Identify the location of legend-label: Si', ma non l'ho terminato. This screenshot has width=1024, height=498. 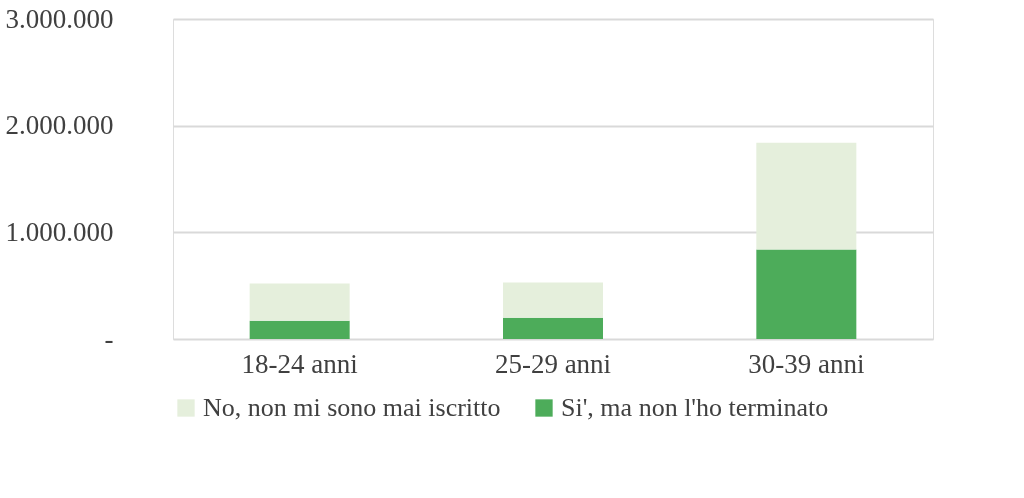
(695, 407).